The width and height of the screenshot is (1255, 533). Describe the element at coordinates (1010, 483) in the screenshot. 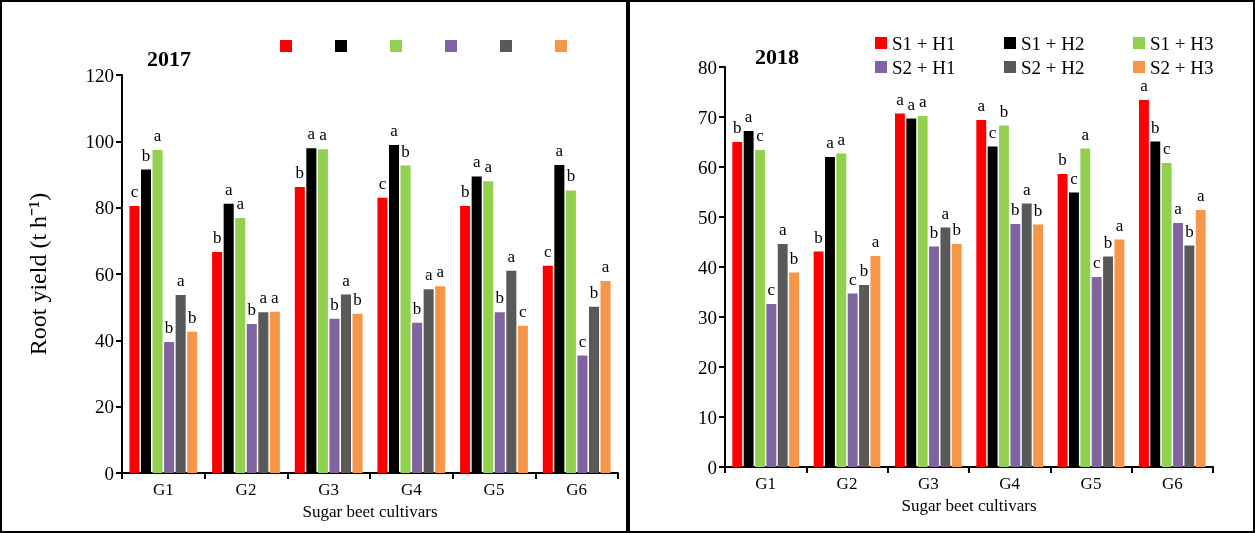

I see `x-tick-label: G4` at that location.